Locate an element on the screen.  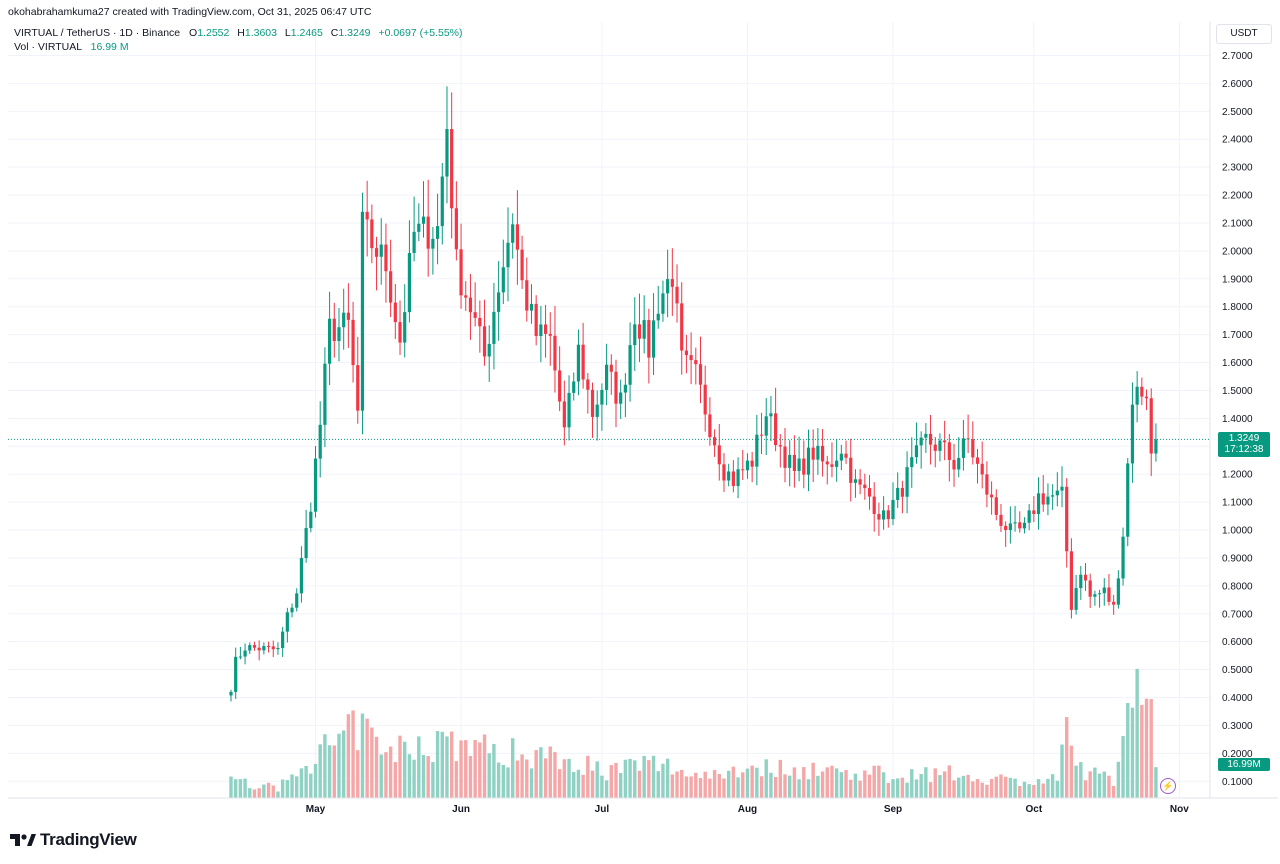
lightning-icon: ⚡ is located at coordinates (1168, 786).